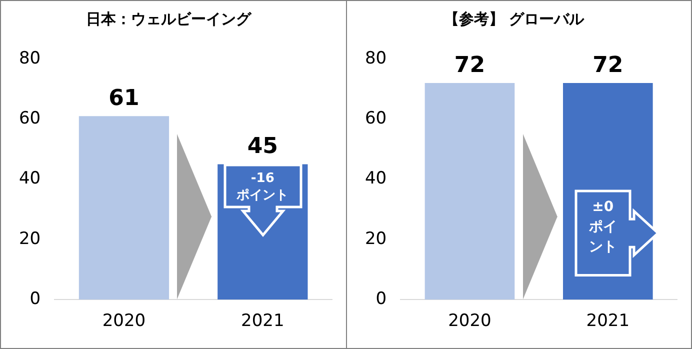  What do you see at coordinates (263, 187) in the screenshot?
I see `annotation: -16 ポイント` at bounding box center [263, 187].